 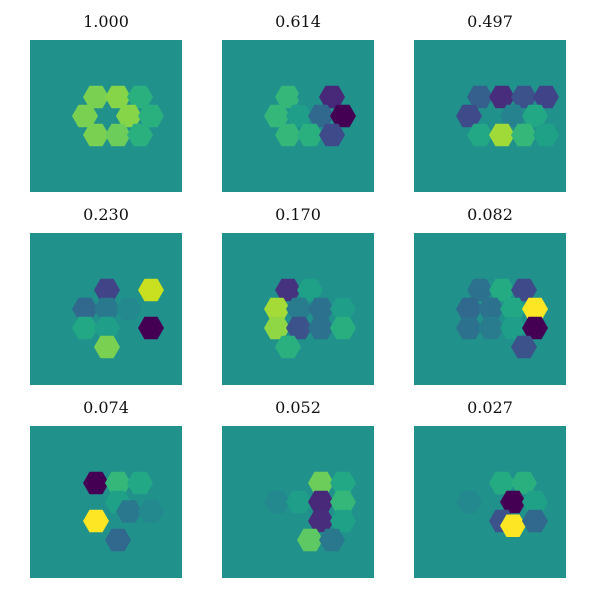 I want to click on panel-9: 0.027, so click(x=490, y=488).